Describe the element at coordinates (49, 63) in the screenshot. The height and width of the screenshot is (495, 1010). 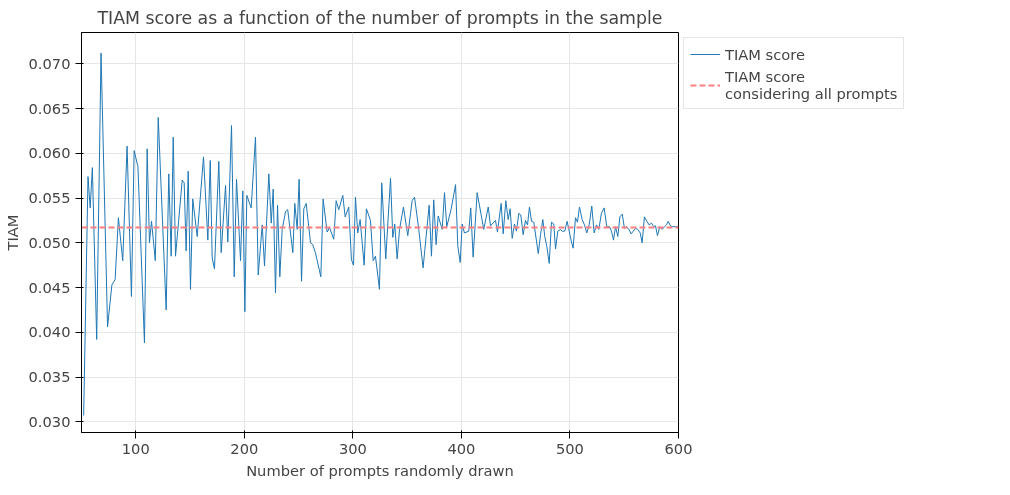
I see `y-tick-label: 0.070` at that location.